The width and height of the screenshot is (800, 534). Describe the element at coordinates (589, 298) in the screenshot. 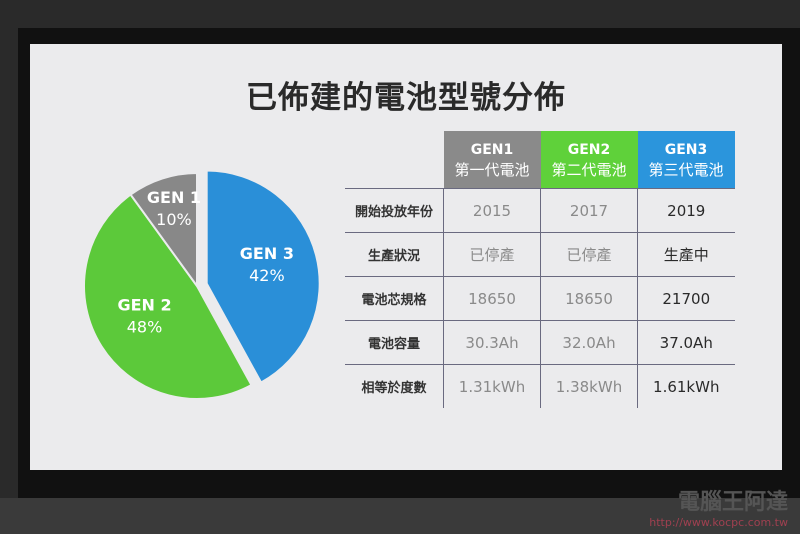

I see `cell-gen2: 18650` at that location.